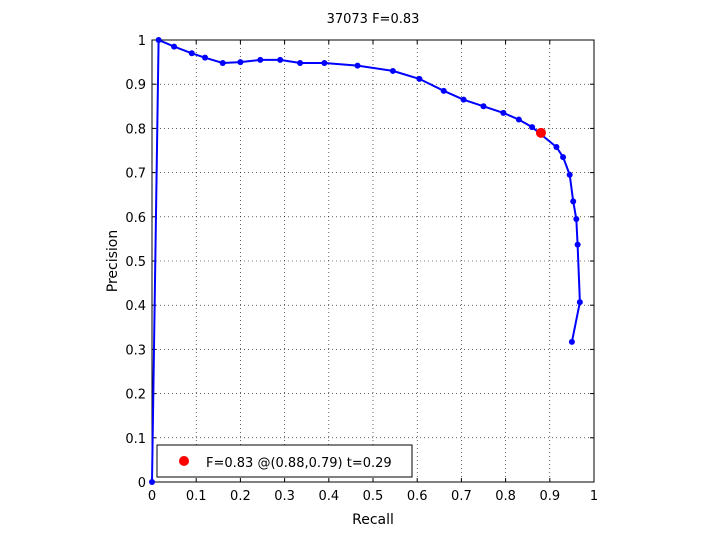 This screenshot has width=720, height=540. I want to click on legend-text: F=0.83 @(0.88,0.79) t=0.29, so click(299, 463).